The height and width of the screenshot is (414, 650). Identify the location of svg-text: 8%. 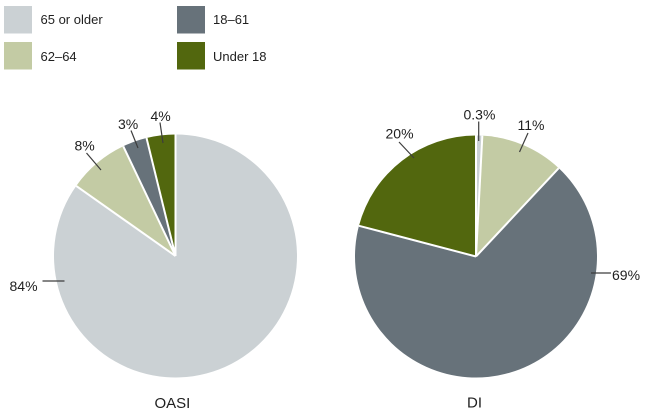
(85, 146).